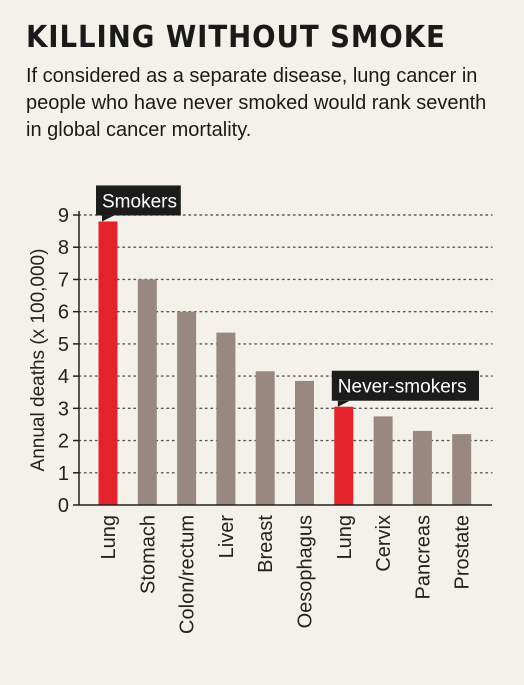 This screenshot has height=685, width=524. What do you see at coordinates (63, 313) in the screenshot?
I see `y-tick-label: 6` at bounding box center [63, 313].